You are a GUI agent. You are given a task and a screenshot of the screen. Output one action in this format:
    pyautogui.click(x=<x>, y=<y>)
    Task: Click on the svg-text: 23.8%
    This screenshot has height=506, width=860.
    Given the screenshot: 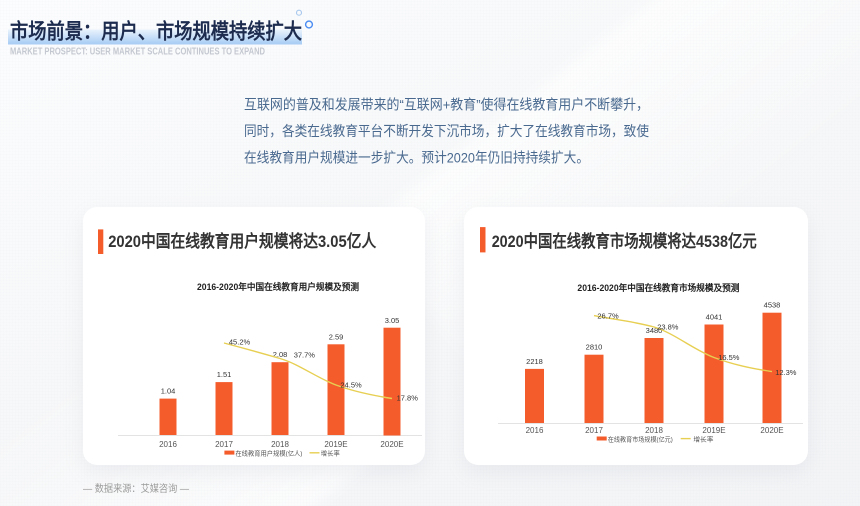 What is the action you would take?
    pyautogui.click(x=668, y=327)
    